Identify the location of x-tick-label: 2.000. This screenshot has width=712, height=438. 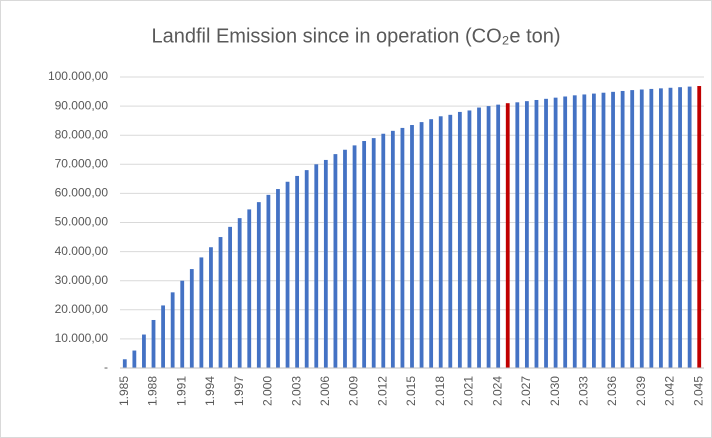
(268, 391).